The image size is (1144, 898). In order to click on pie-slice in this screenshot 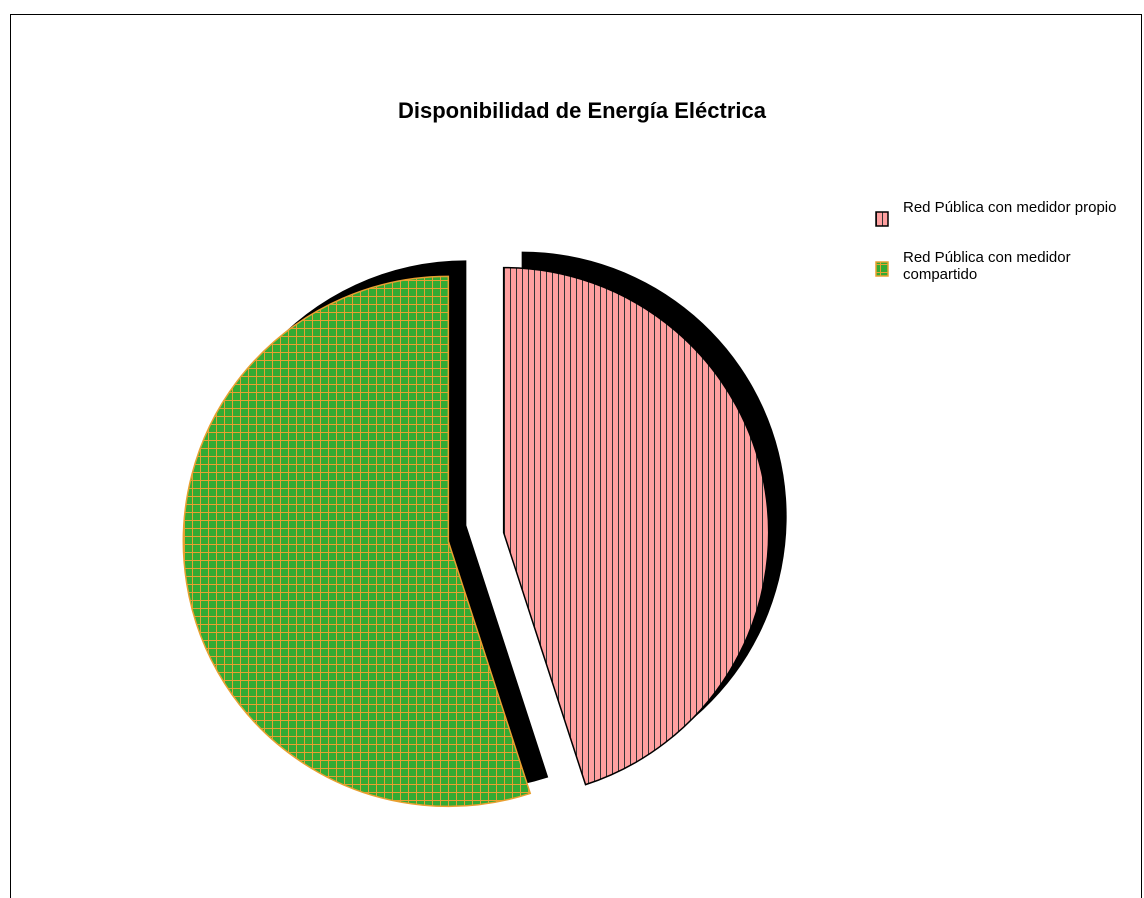, I will do `click(636, 526)`.